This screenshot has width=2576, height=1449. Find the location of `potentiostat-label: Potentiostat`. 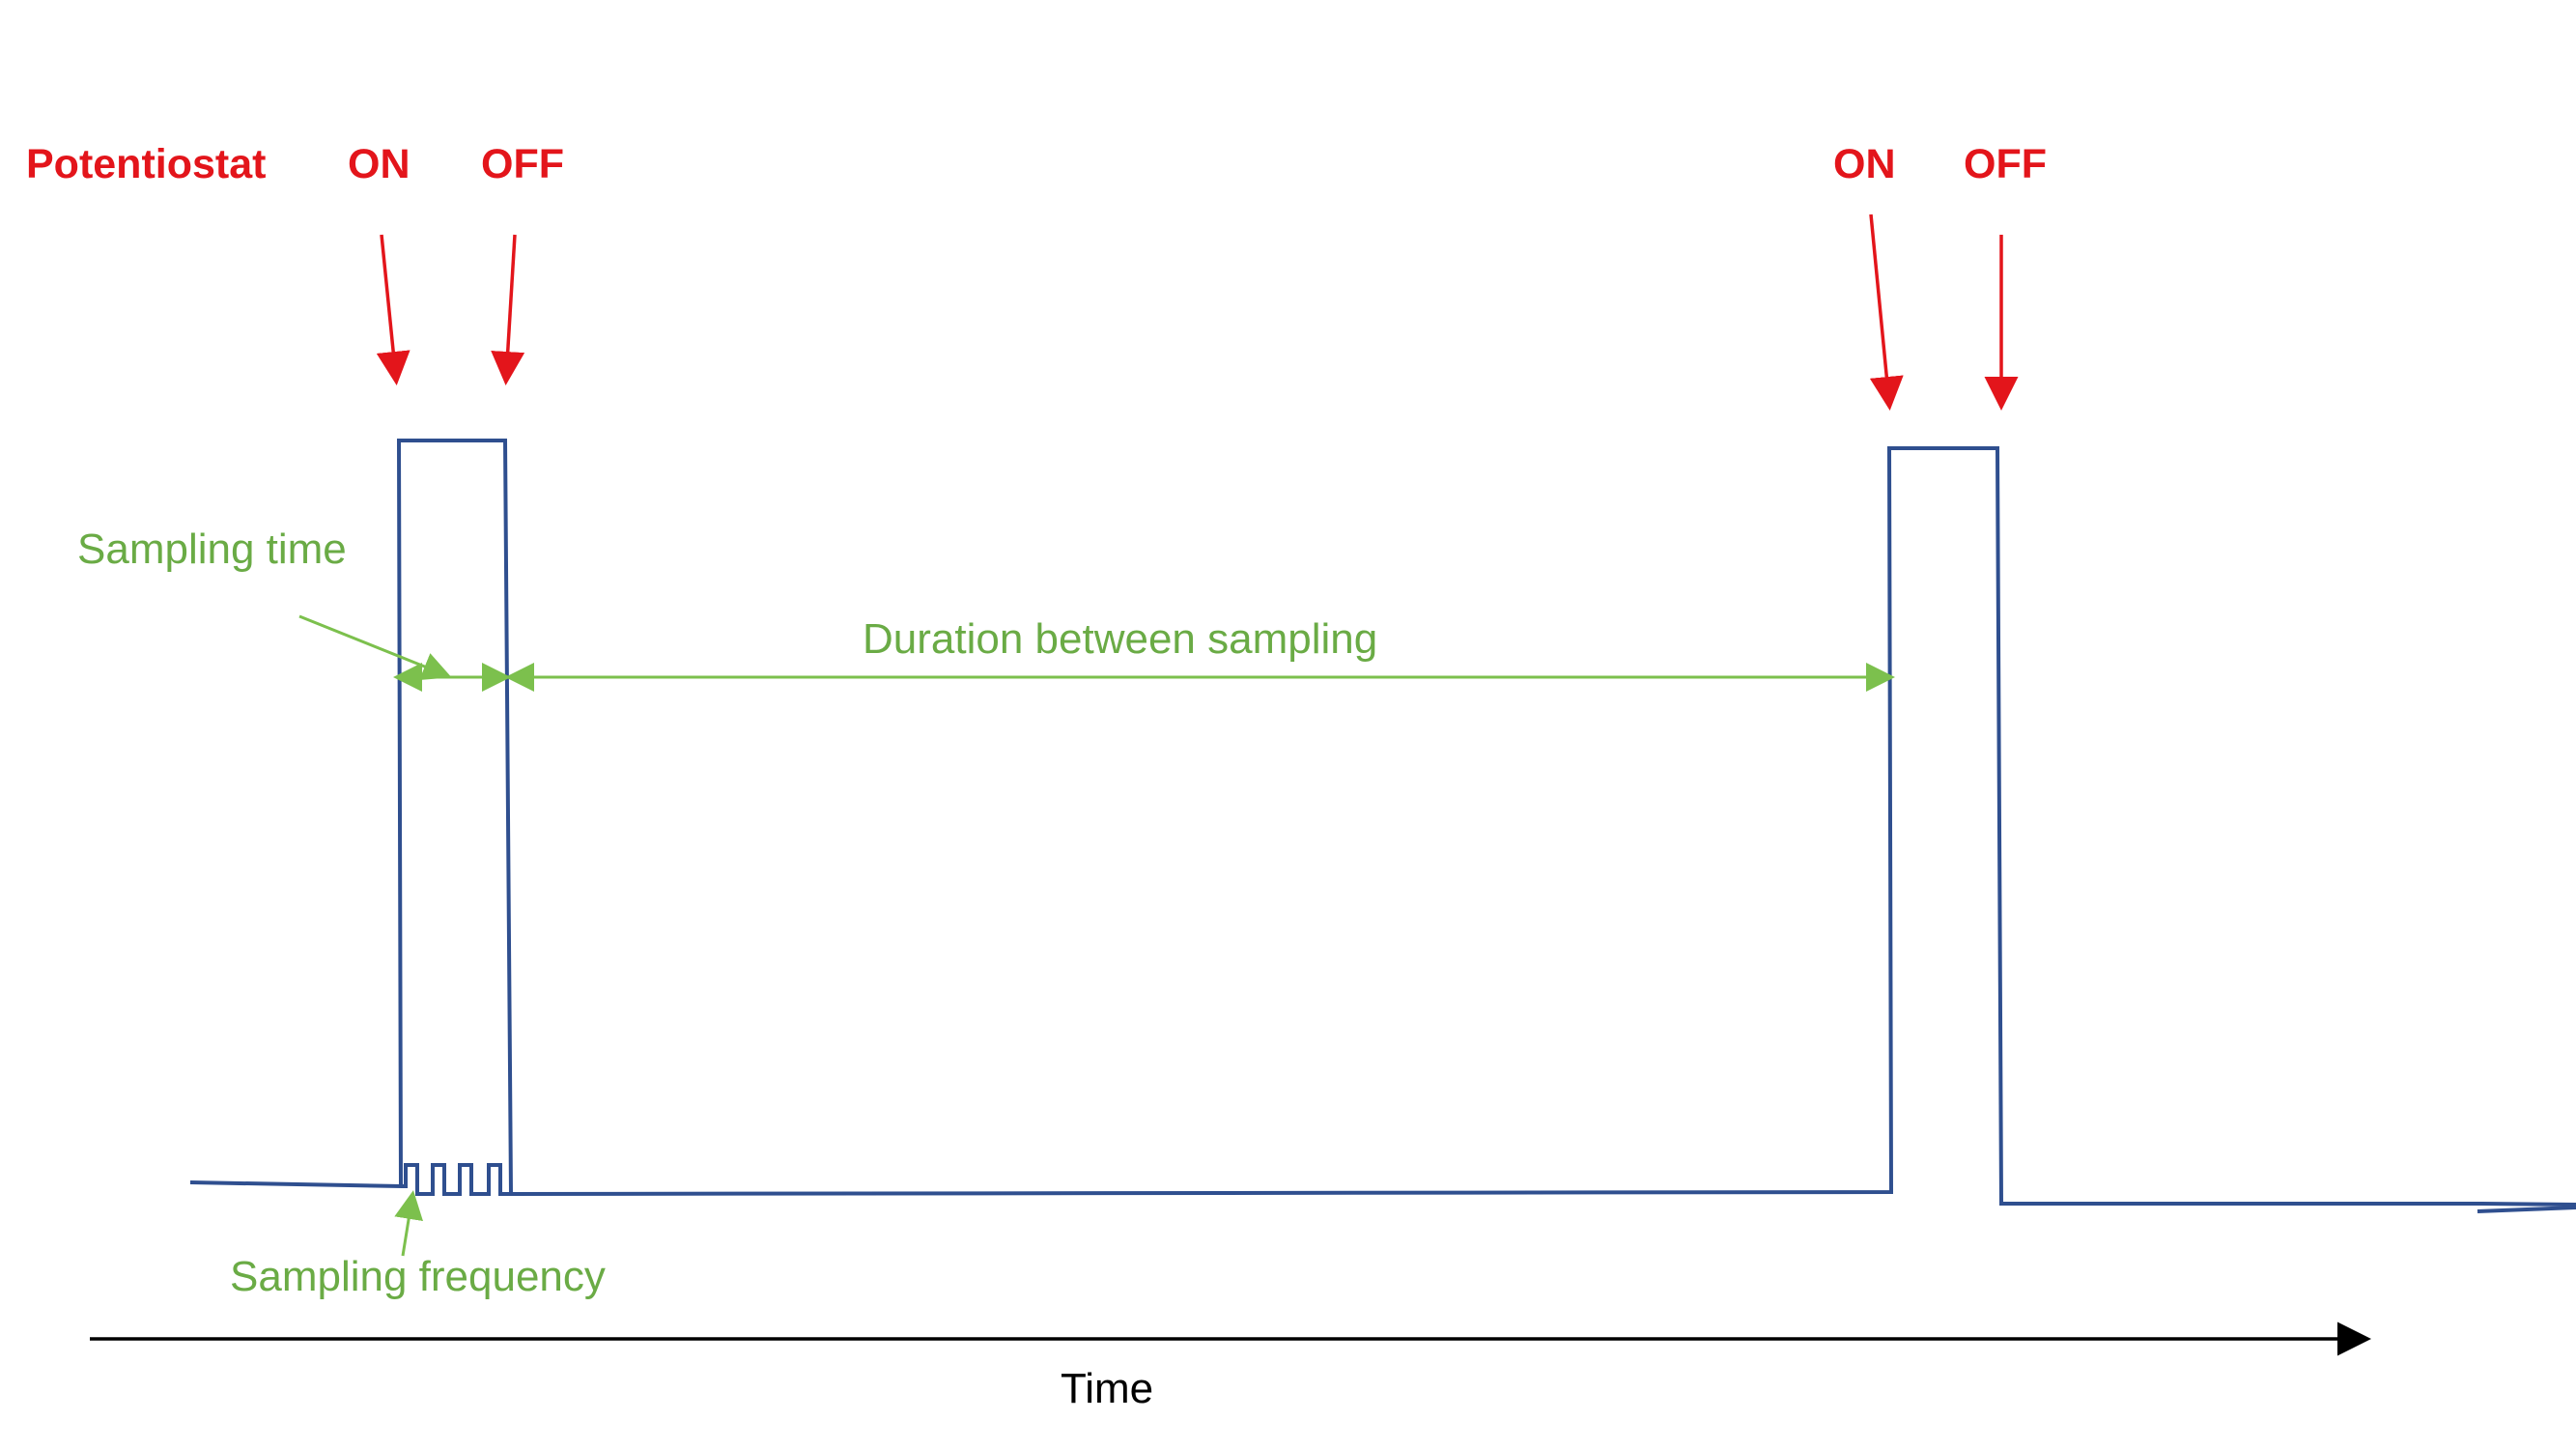

potentiostat-label: Potentiostat is located at coordinates (146, 164).